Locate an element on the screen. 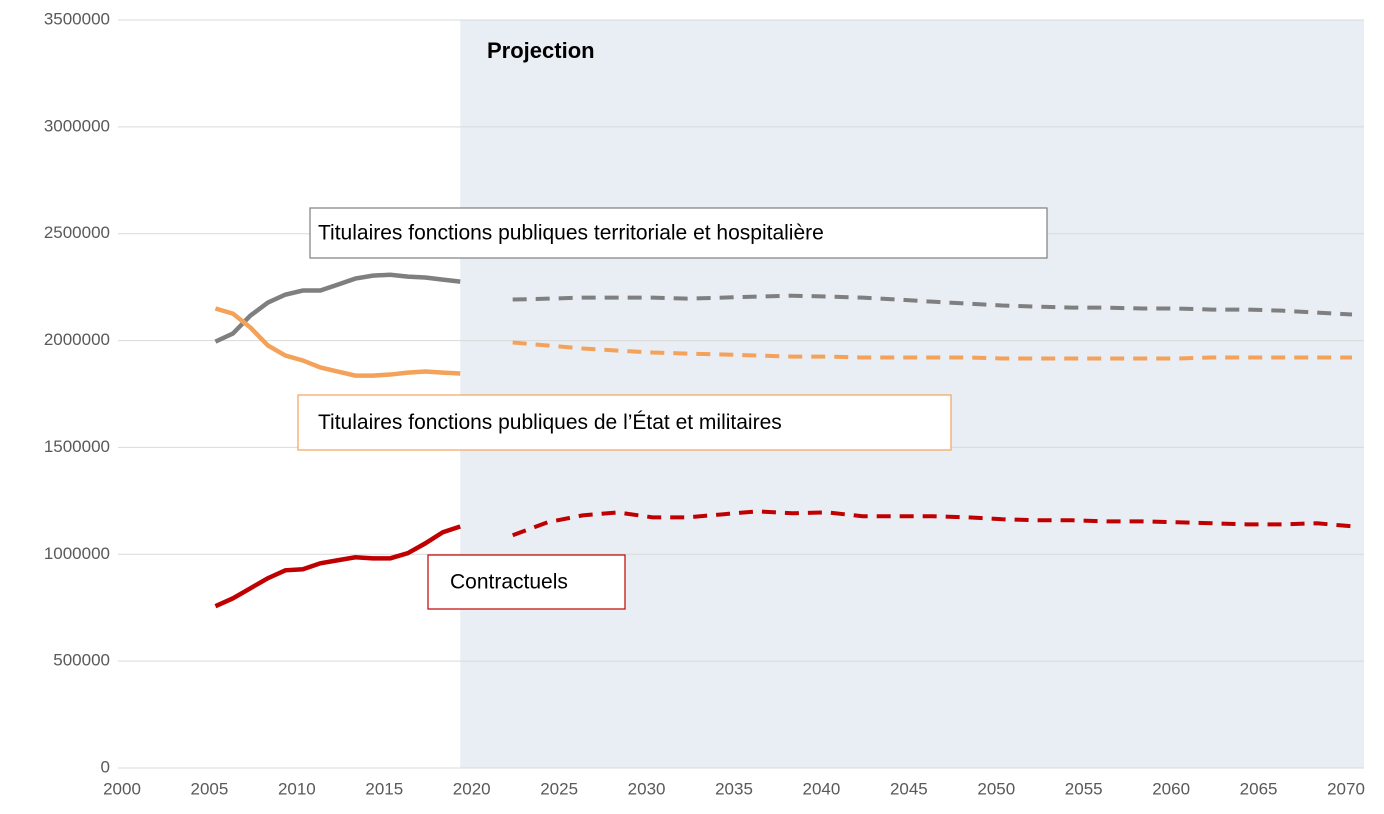 The width and height of the screenshot is (1384, 814). x-tick-label: 2065 is located at coordinates (1259, 788).